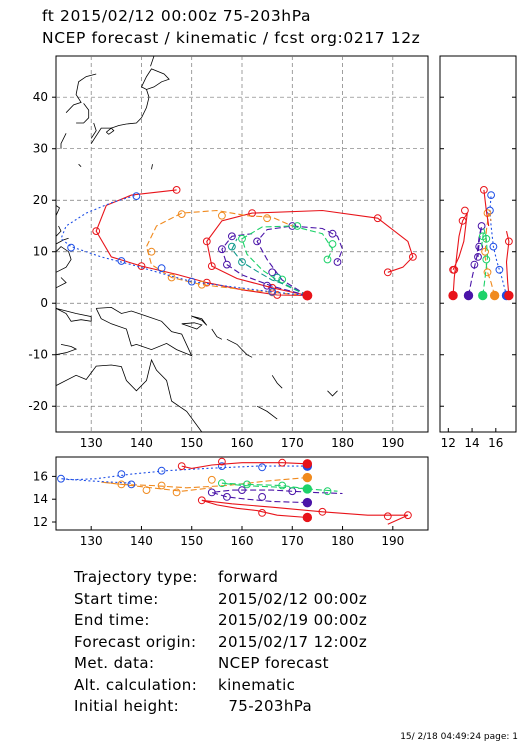  Describe the element at coordinates (201, 243) in the screenshot. I see `map-series-line-red` at that location.